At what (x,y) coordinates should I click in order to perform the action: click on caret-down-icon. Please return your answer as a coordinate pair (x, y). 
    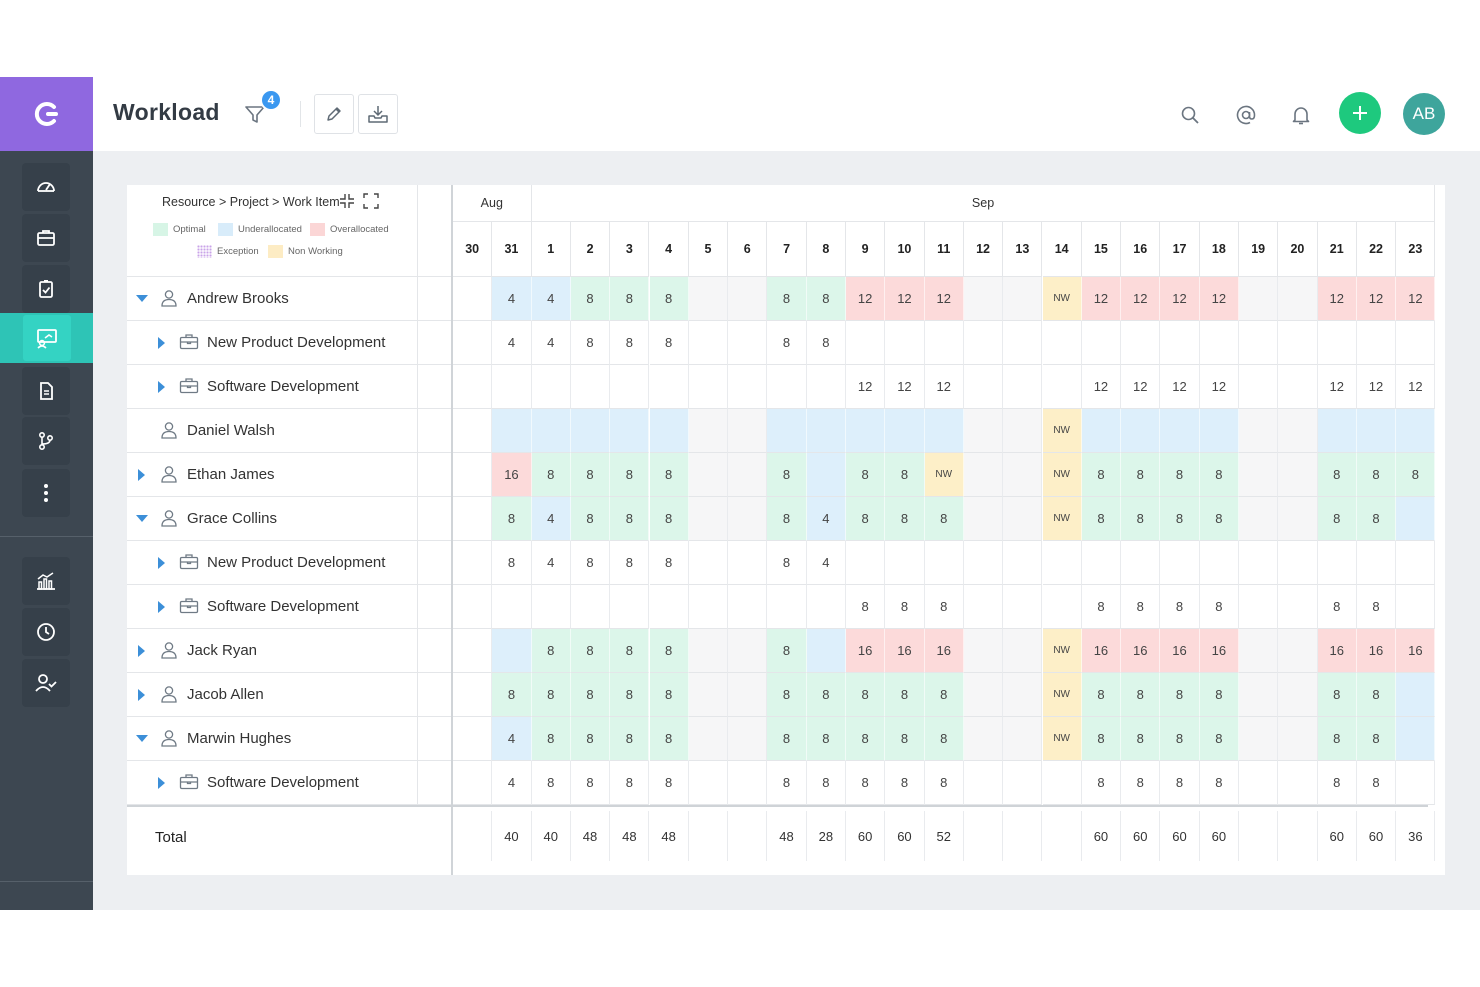
    Looking at the image, I should click on (142, 739).